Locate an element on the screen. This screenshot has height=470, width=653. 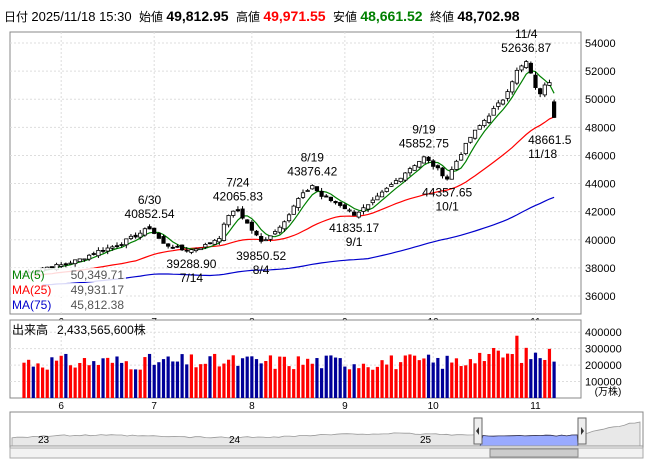
price-tick-label: 44000 is located at coordinates (600, 185).